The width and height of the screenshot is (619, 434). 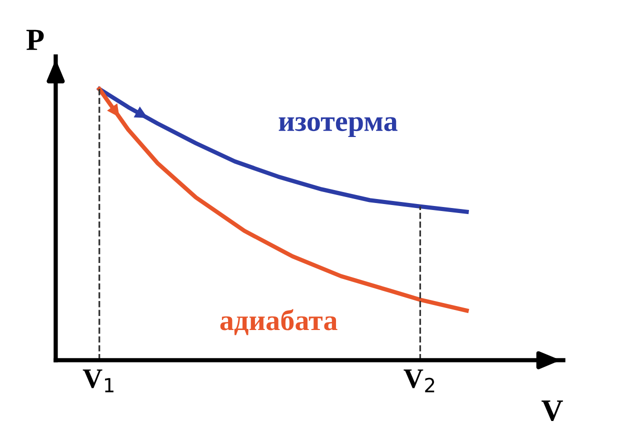 What do you see at coordinates (98, 380) in the screenshot?
I see `x-tick-label: V$_{1}$` at bounding box center [98, 380].